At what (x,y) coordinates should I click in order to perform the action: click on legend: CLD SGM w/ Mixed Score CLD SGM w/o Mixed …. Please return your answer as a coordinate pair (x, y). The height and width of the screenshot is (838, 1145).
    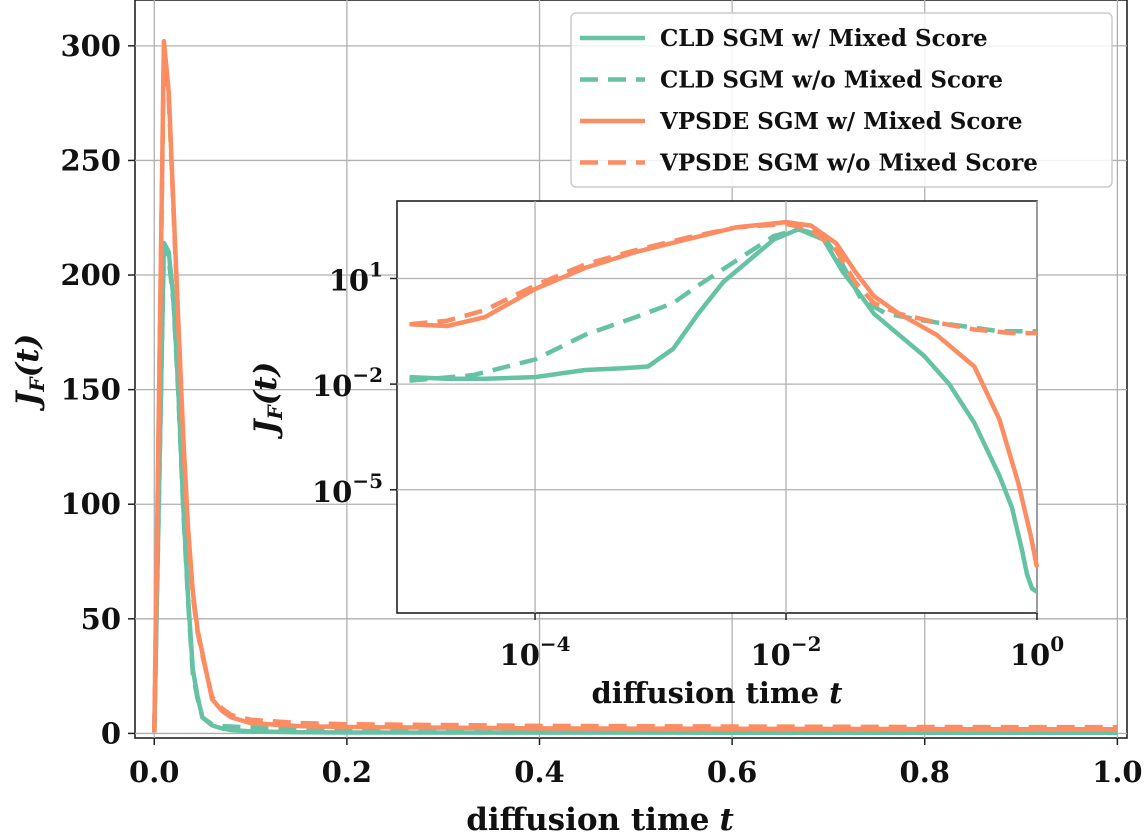
    Looking at the image, I should click on (841, 100).